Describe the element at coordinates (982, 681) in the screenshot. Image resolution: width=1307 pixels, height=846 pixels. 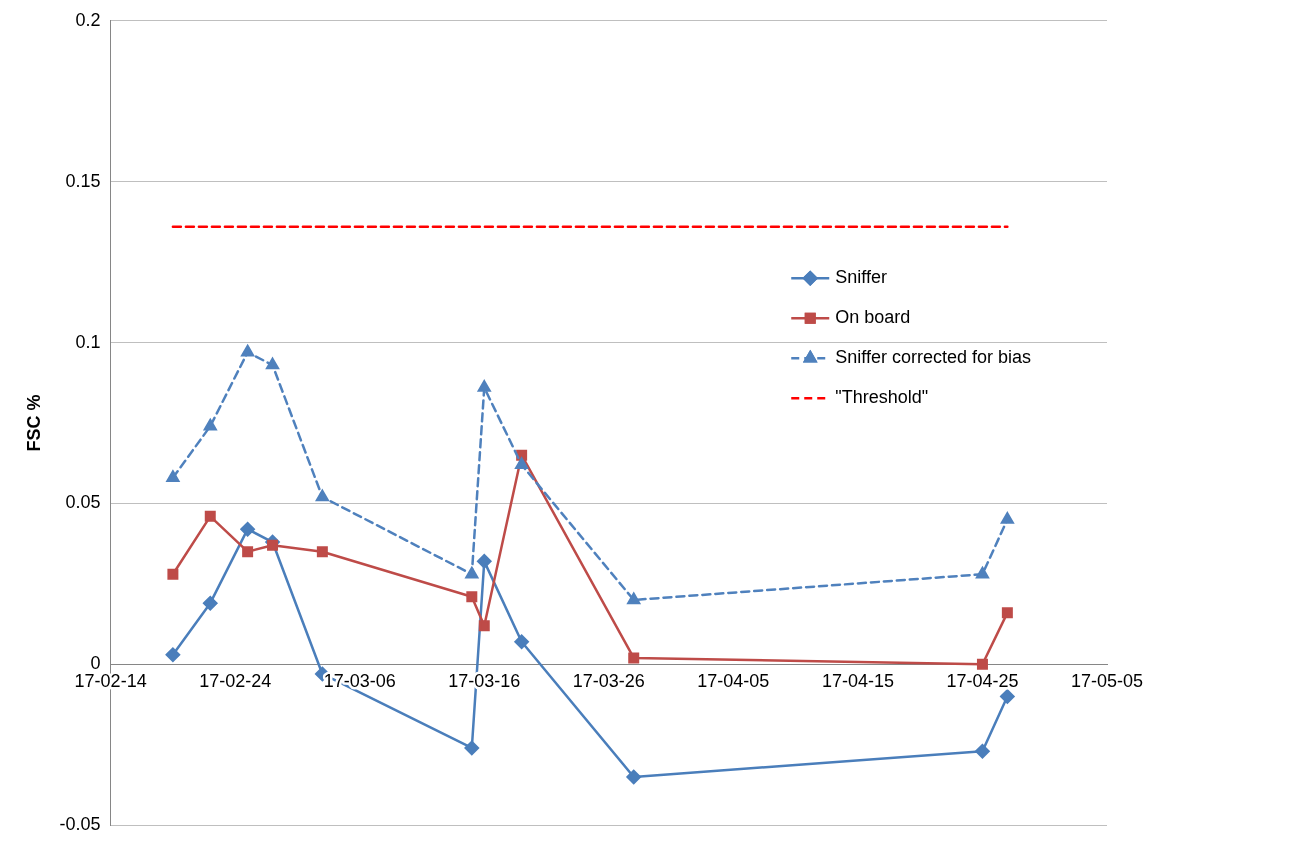
I see `x-tick-label: 17-04-25` at that location.